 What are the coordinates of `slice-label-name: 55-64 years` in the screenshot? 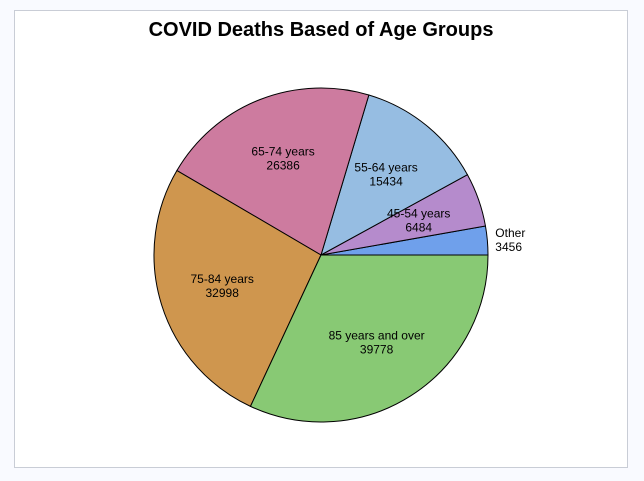 It's located at (385, 168).